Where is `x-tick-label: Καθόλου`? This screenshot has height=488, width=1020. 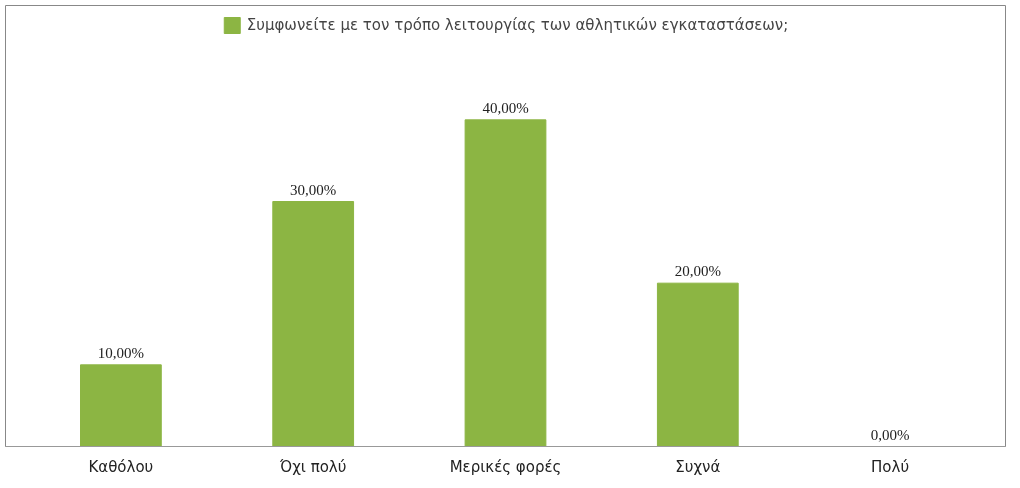 x-tick-label: Καθόλου is located at coordinates (121, 466).